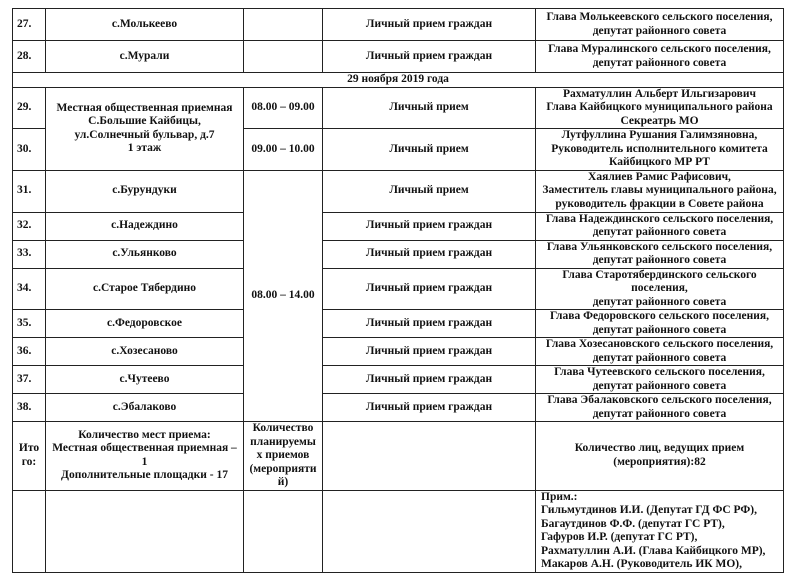 Image resolution: width=800 pixels, height=573 pixels. Describe the element at coordinates (633, 523) in the screenshot. I see `note-cell-line: Багаутдинов Ф.Ф. (депутат ГС РТ),` at that location.